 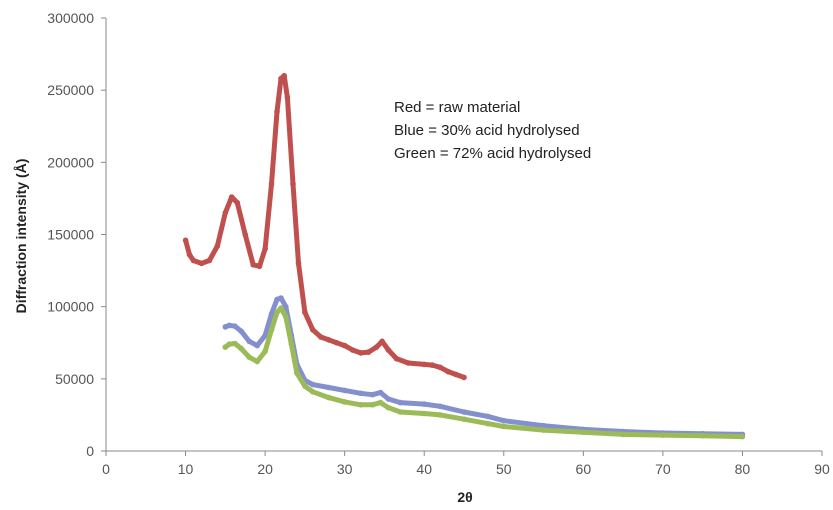 I want to click on x-tick-label: 30, so click(x=345, y=469).